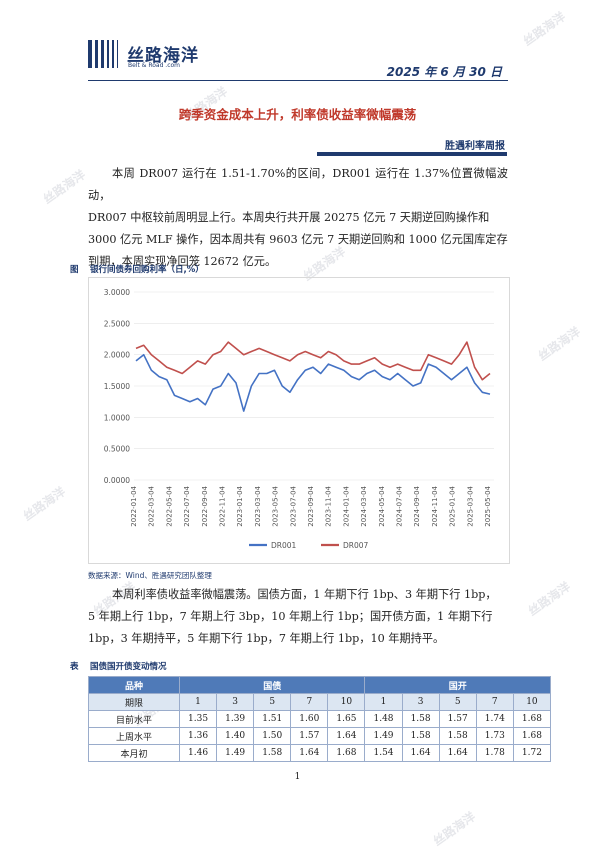  I want to click on section-title: 胜遇利率周报, so click(475, 146).